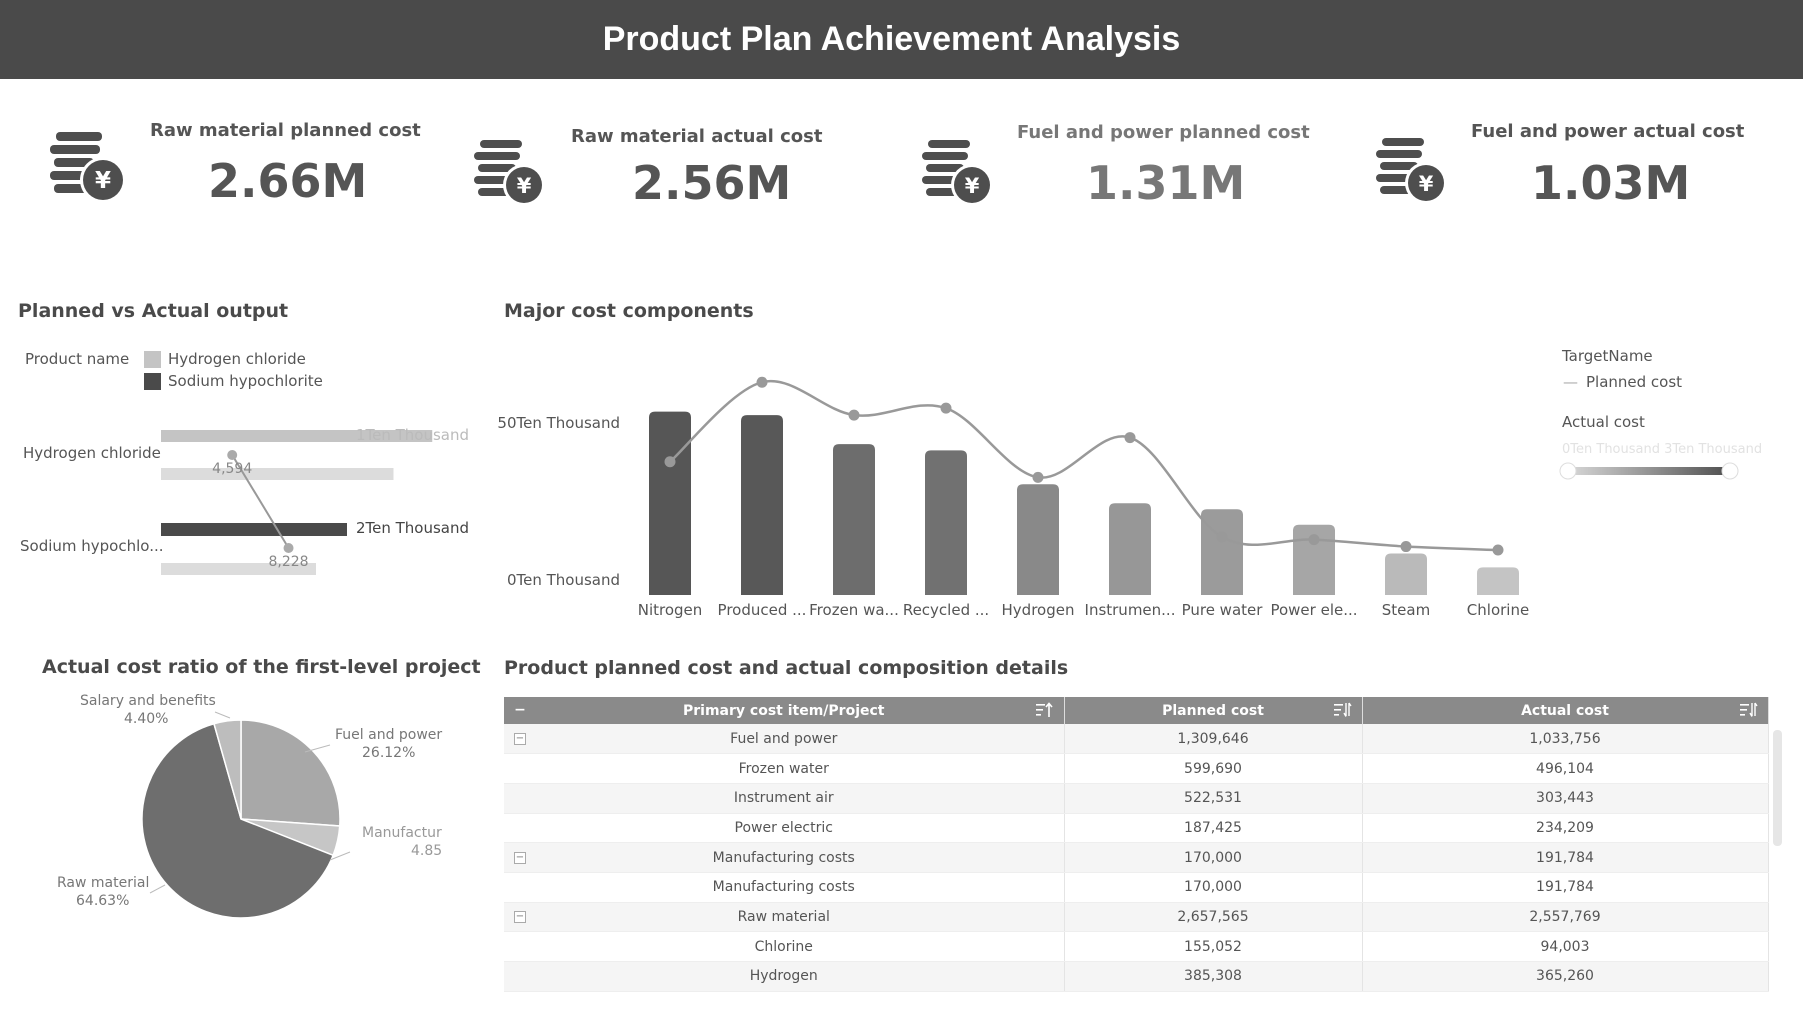  Describe the element at coordinates (784, 976) in the screenshot. I see `cell-project: Hydrogen` at that location.